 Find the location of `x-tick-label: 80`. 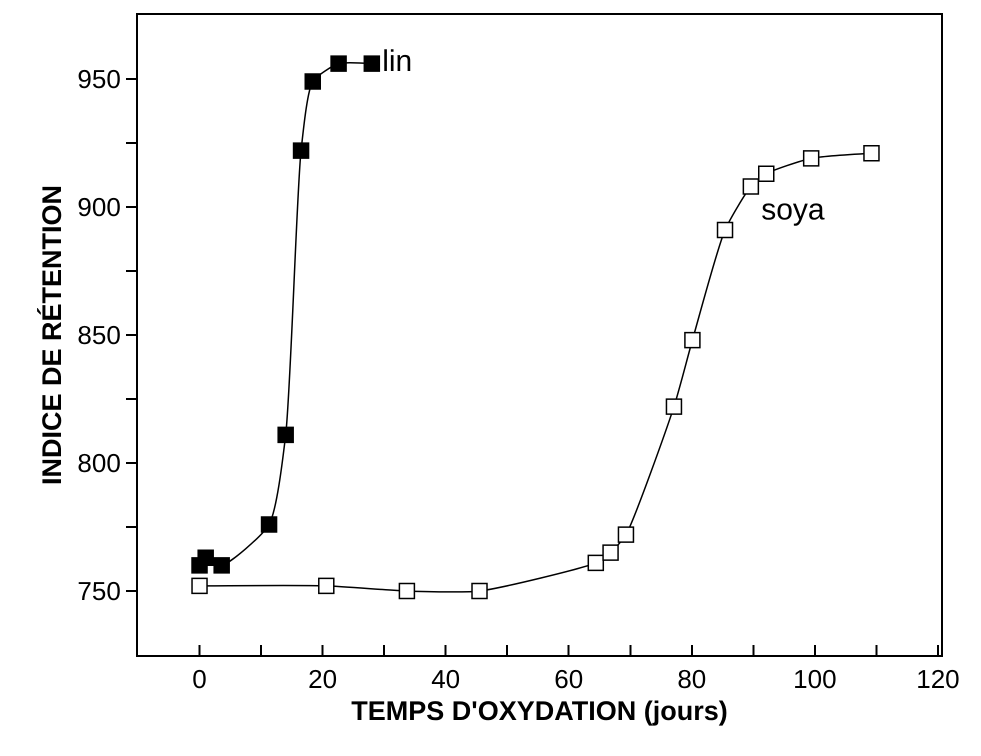

x-tick-label: 80 is located at coordinates (691, 679).